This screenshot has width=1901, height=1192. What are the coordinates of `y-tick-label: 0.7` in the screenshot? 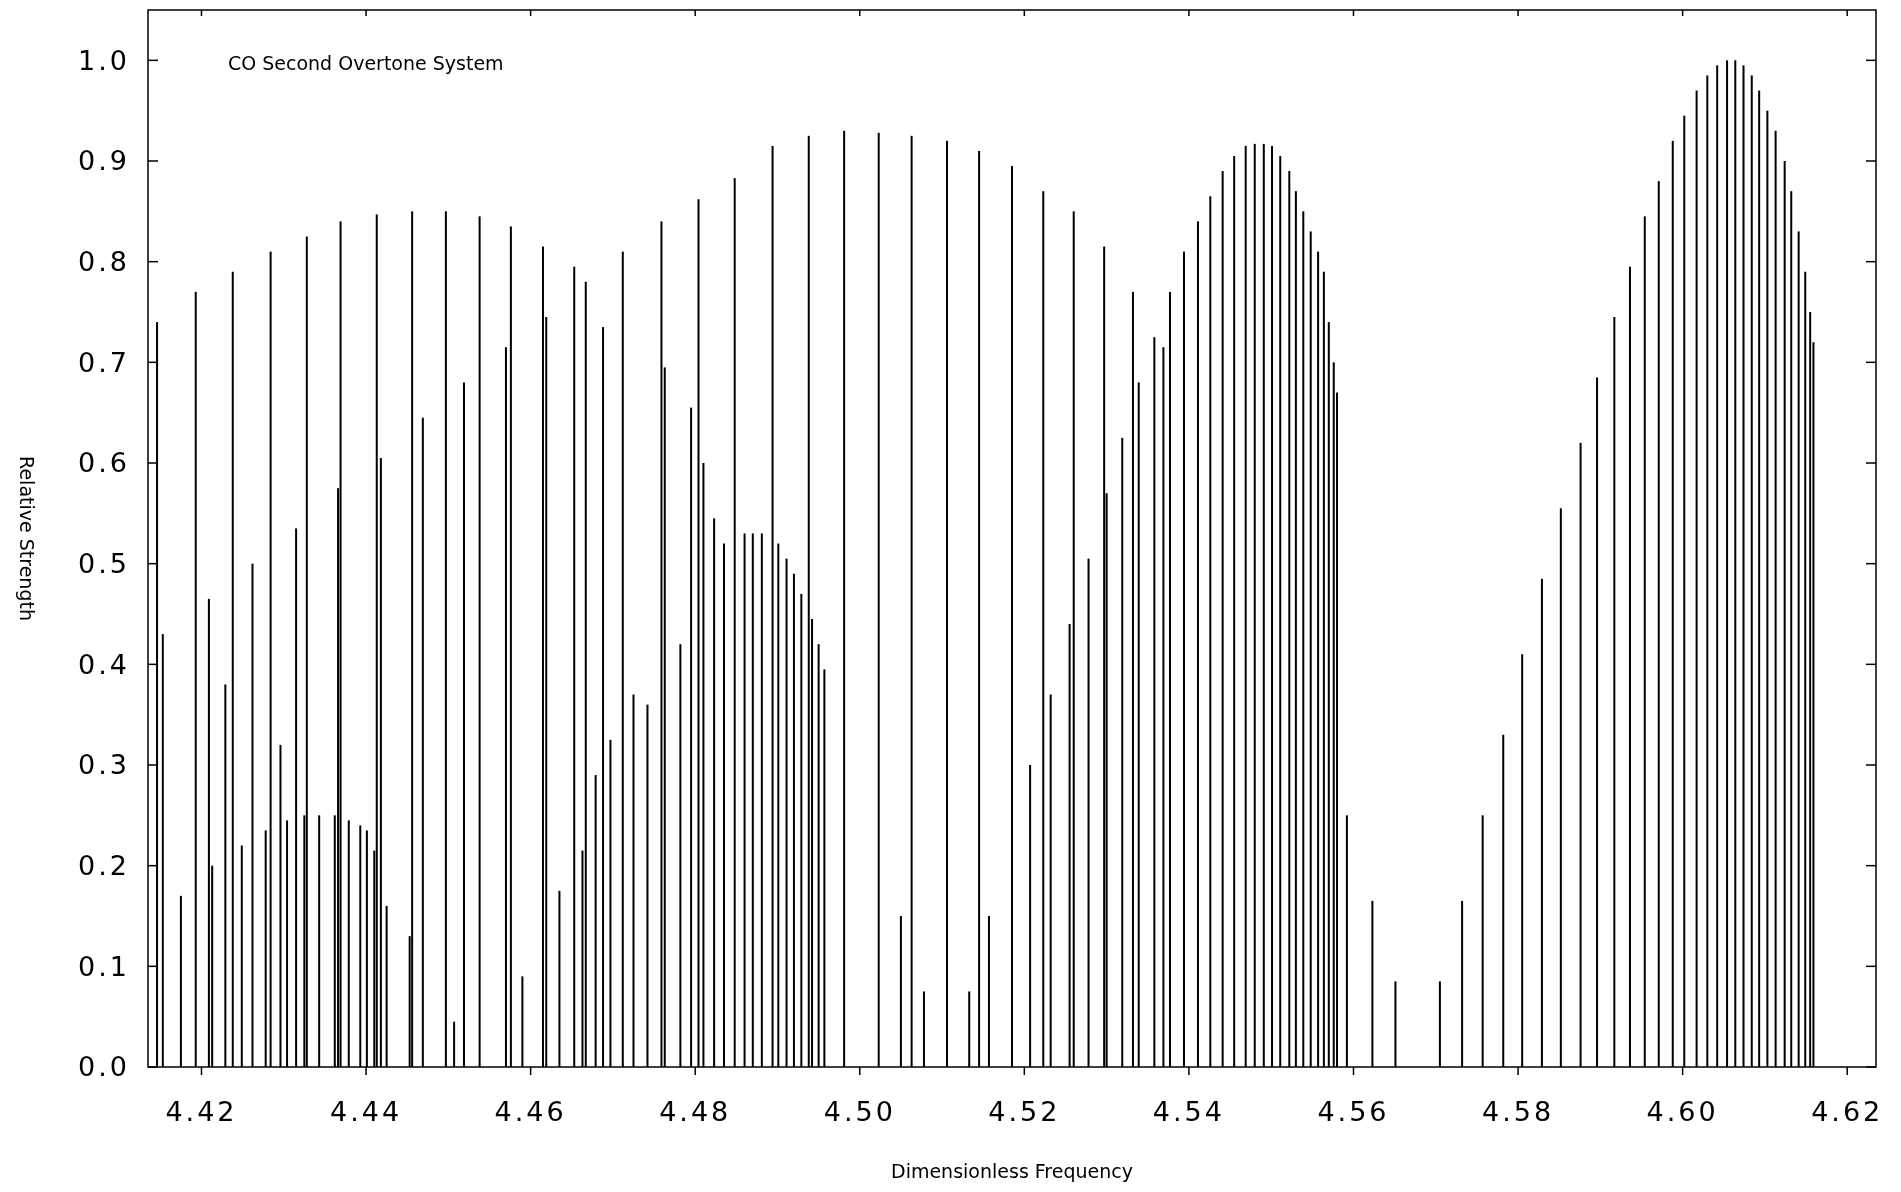 It's located at (104, 362).